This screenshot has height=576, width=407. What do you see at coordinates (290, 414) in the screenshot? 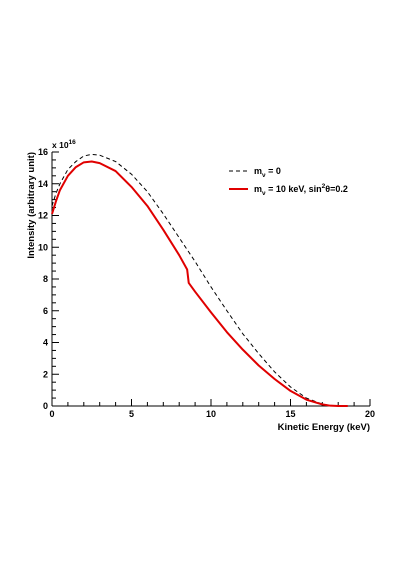
I see `x-tick-label: 15` at bounding box center [290, 414].